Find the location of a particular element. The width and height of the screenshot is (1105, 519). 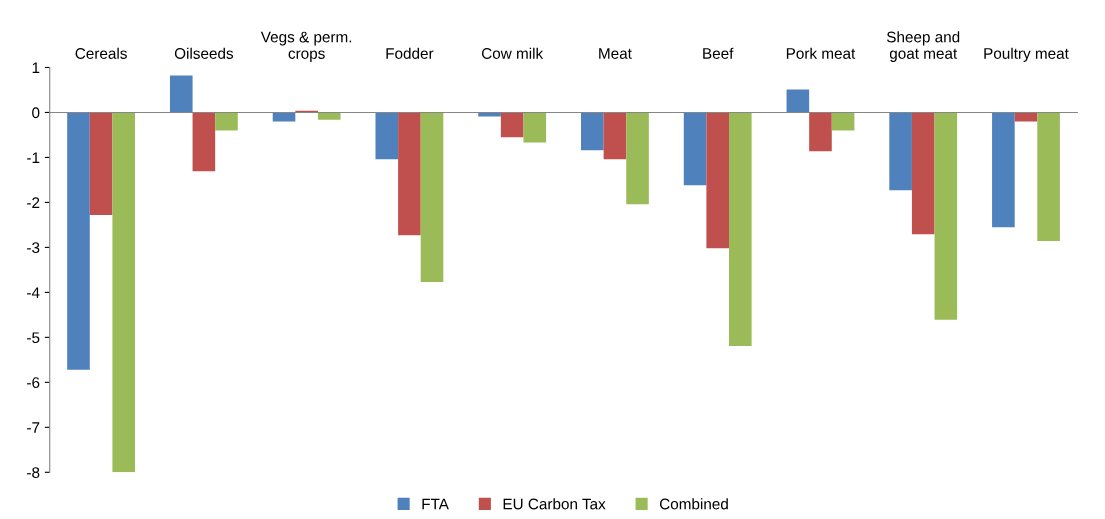

y-tick-label: -8 is located at coordinates (33, 472).